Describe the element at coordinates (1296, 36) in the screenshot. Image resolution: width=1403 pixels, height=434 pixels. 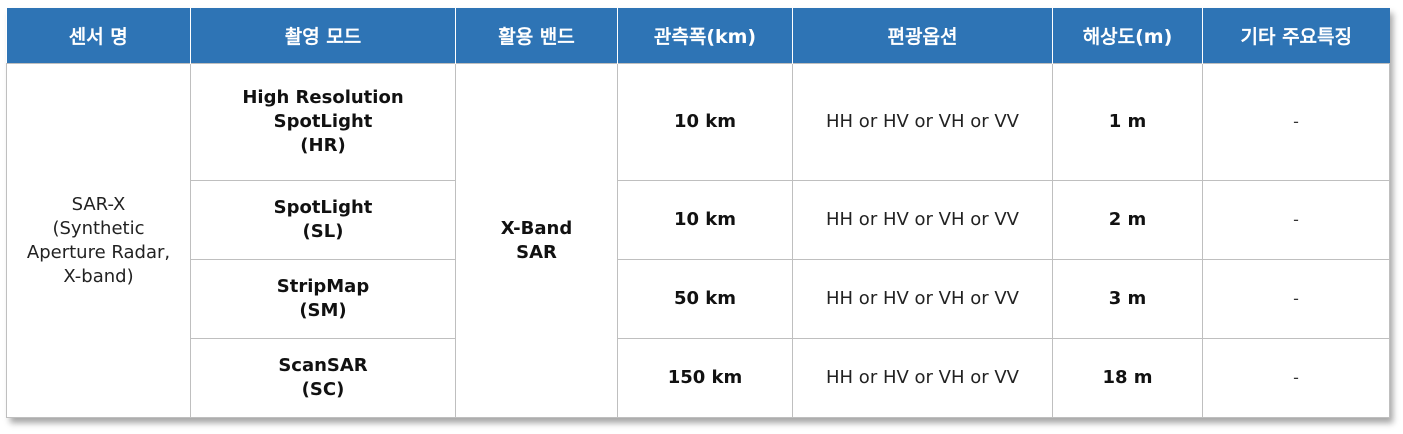
I see `header-other-features: 기타 주요특징` at that location.